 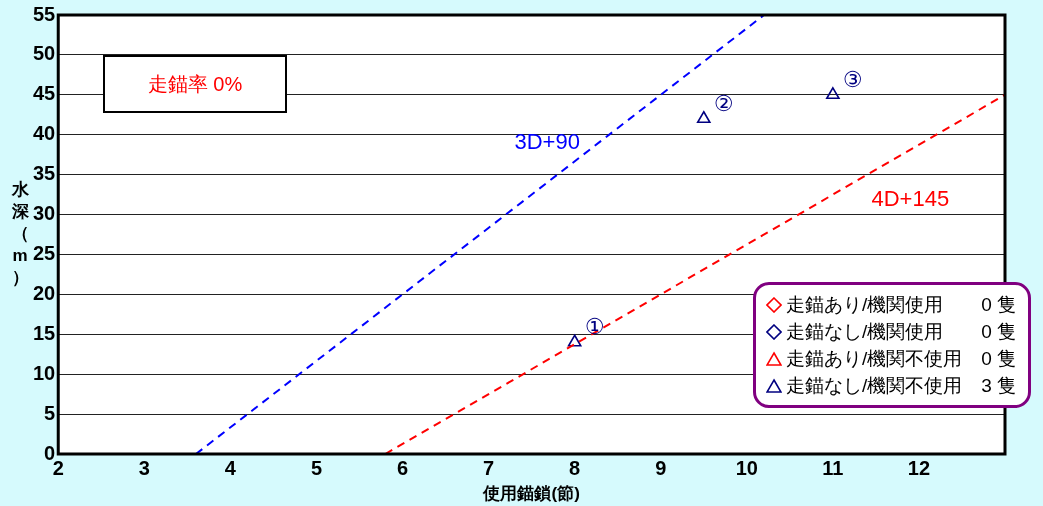 What do you see at coordinates (44, 213) in the screenshot?
I see `y-tick-label: 30` at bounding box center [44, 213].